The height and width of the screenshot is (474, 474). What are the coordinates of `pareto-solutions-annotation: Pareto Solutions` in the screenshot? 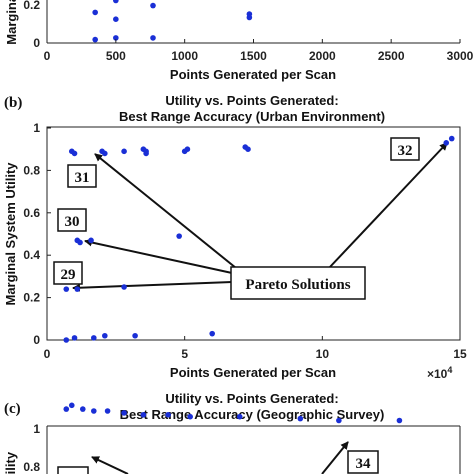 It's located at (298, 283).